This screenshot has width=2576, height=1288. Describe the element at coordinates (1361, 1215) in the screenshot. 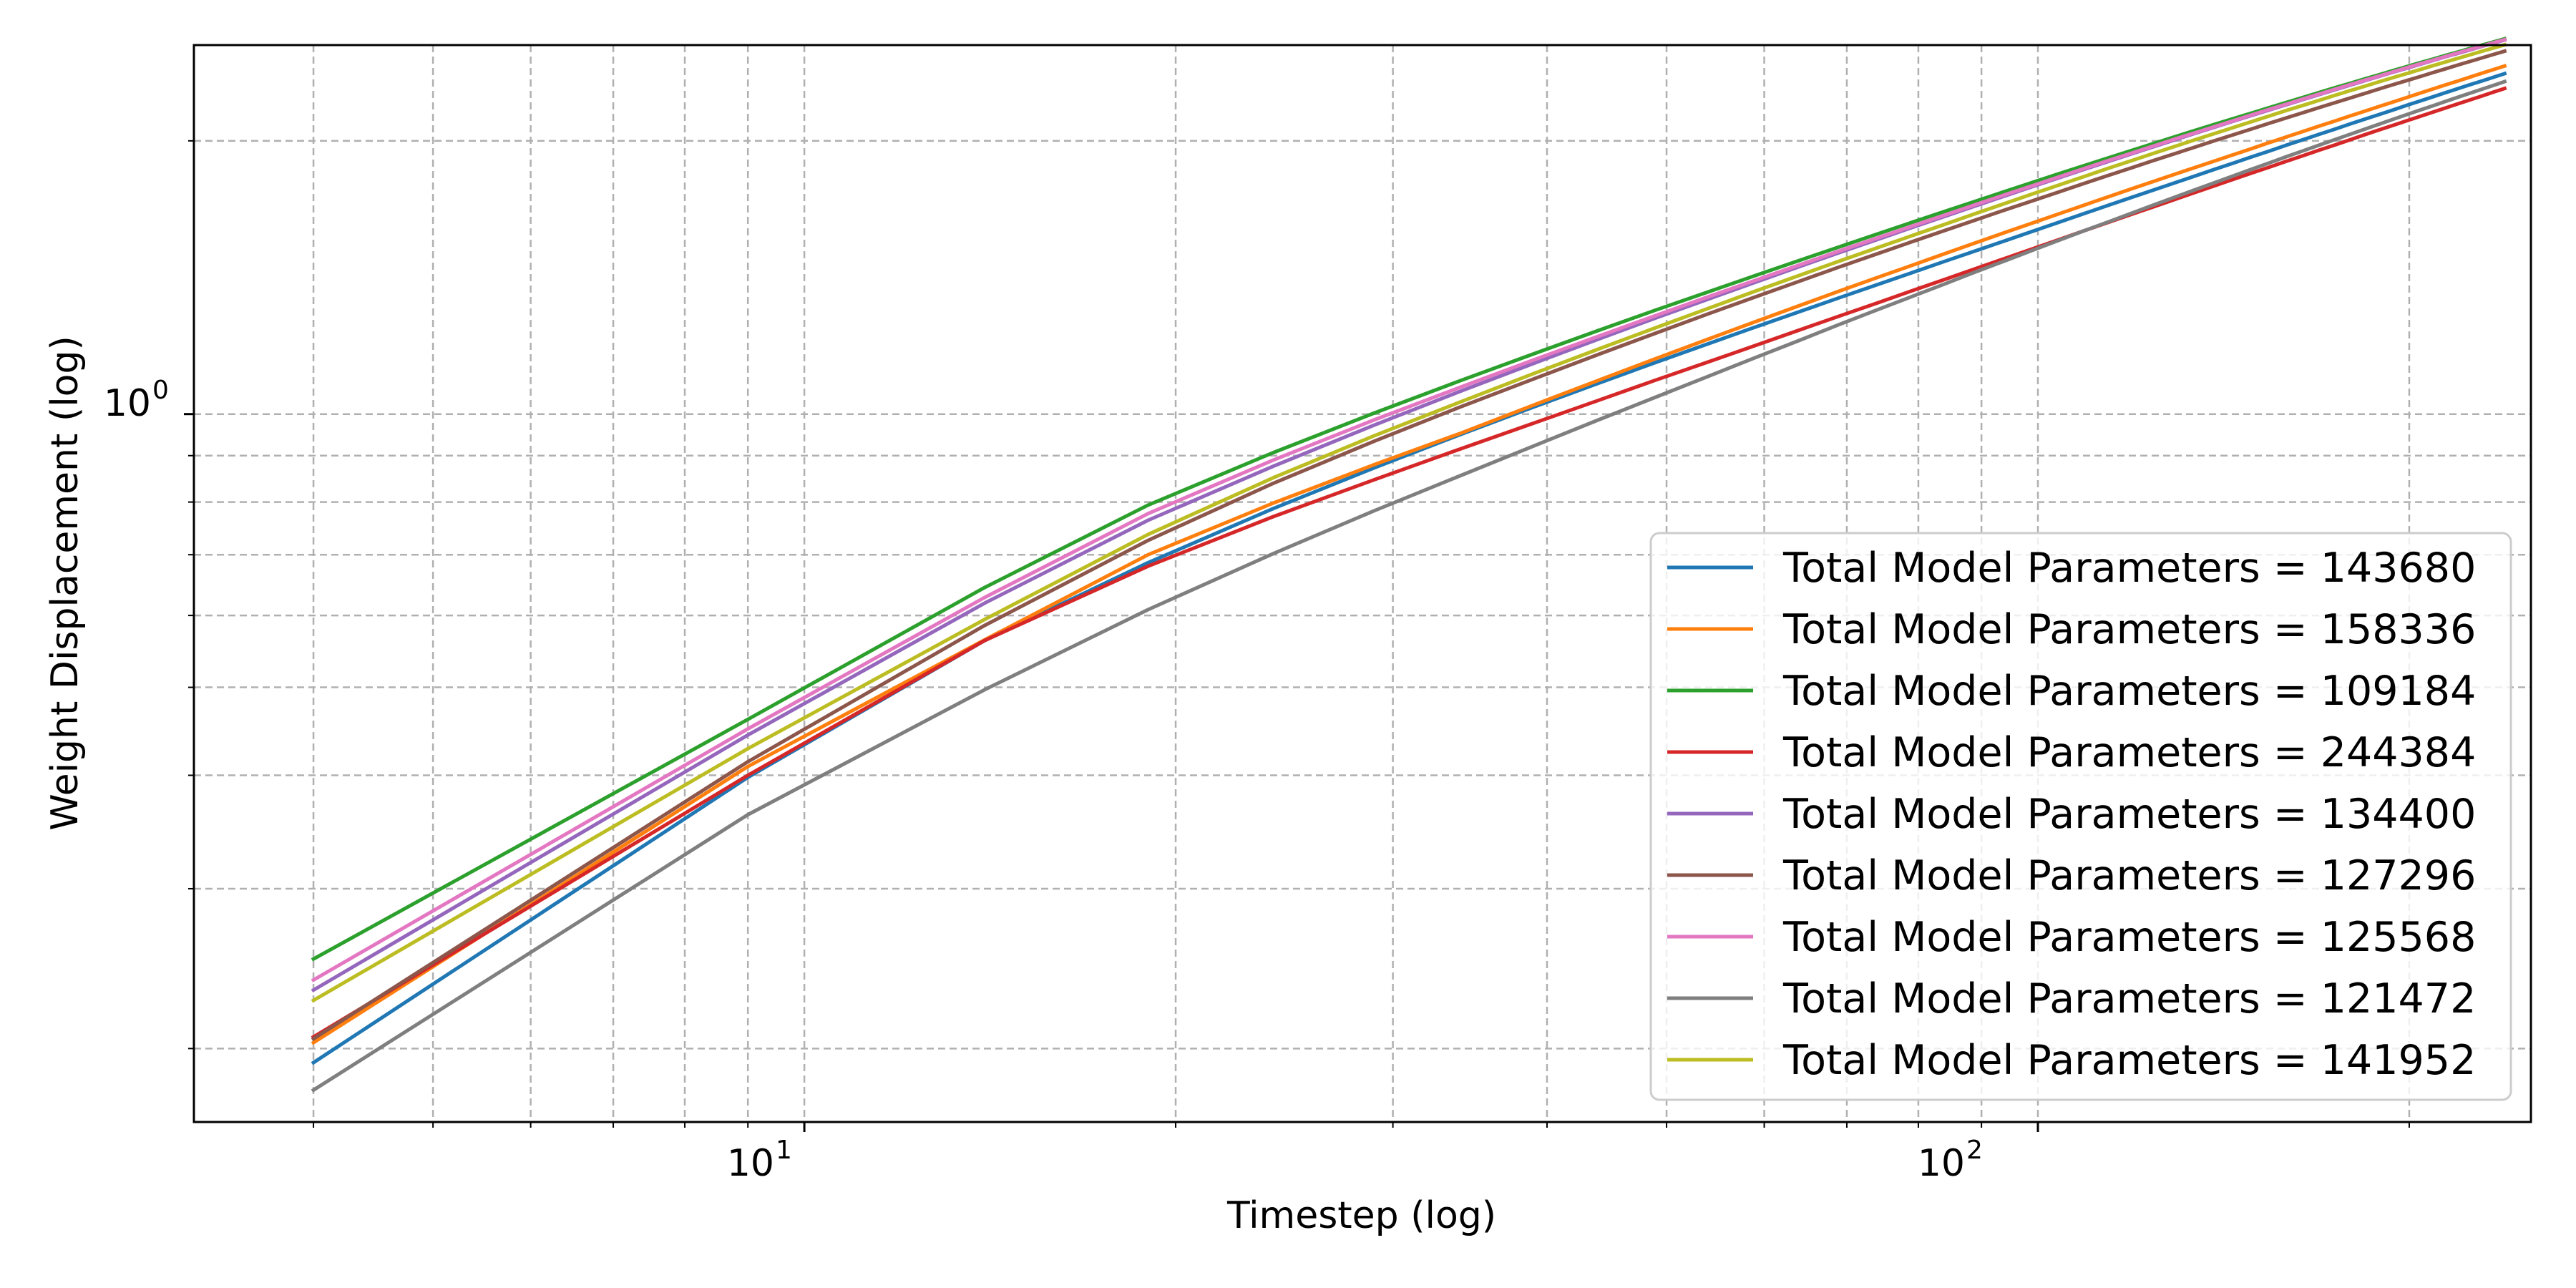

I see `x-axis-label: Timestep (log)` at that location.